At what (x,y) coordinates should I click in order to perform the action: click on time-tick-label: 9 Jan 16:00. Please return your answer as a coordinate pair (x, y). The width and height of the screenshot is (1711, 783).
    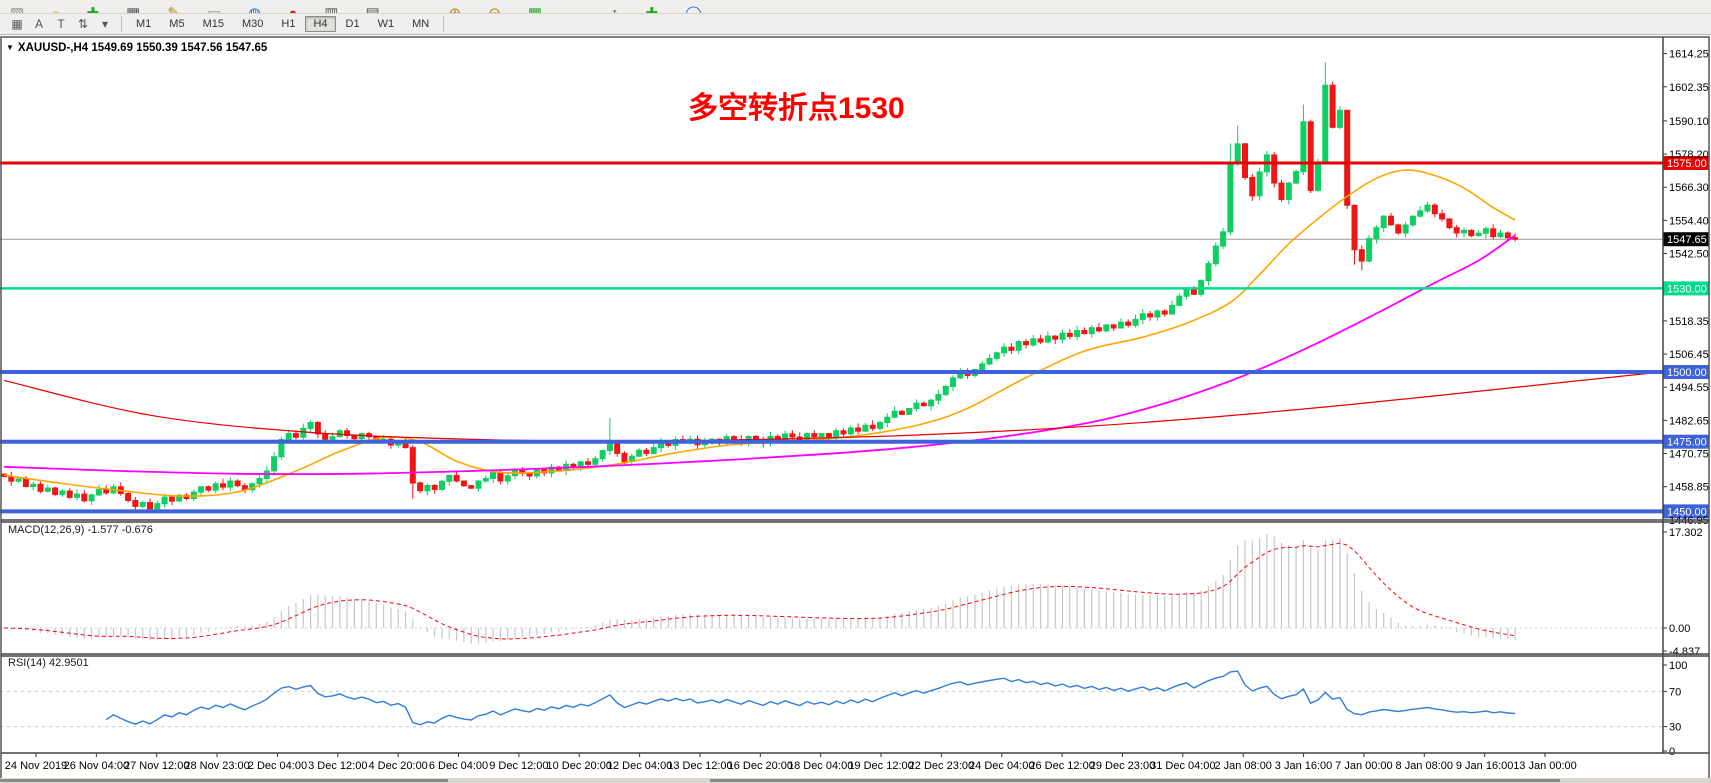
    Looking at the image, I should click on (1485, 766).